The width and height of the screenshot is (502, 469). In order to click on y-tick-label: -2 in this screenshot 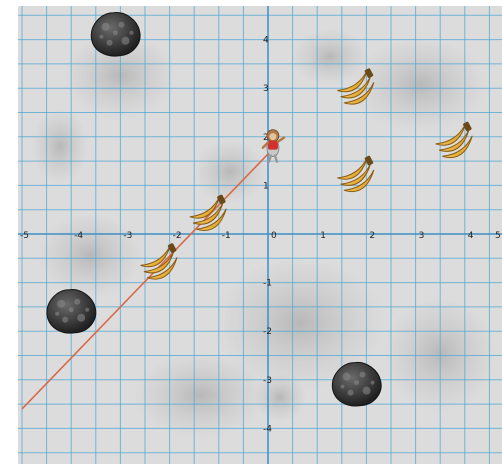, I will do `click(267, 332)`.